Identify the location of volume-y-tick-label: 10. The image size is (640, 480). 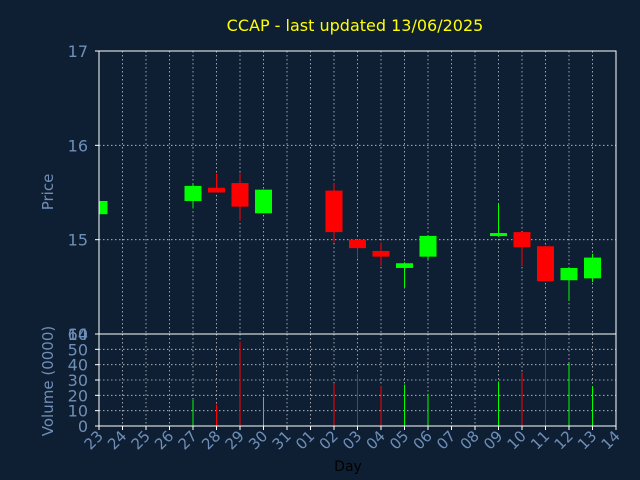
(78, 411).